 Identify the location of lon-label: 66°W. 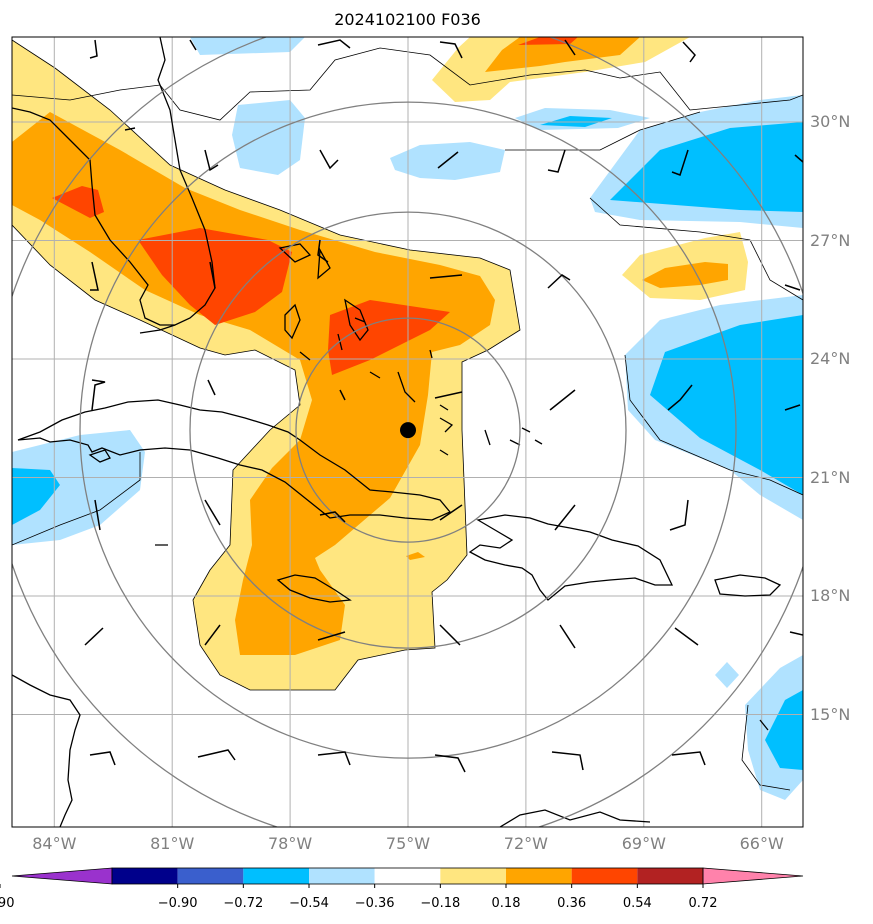
(761, 843).